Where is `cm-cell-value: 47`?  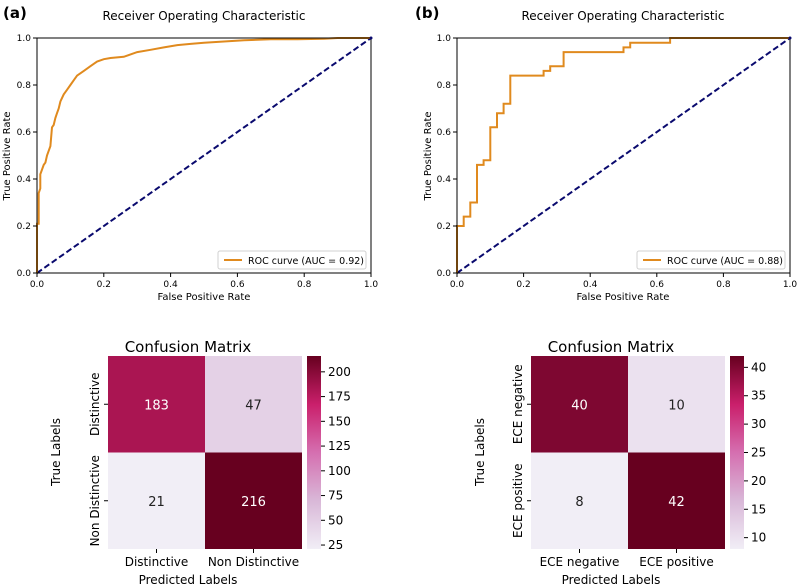
cm-cell-value: 47 is located at coordinates (253, 405).